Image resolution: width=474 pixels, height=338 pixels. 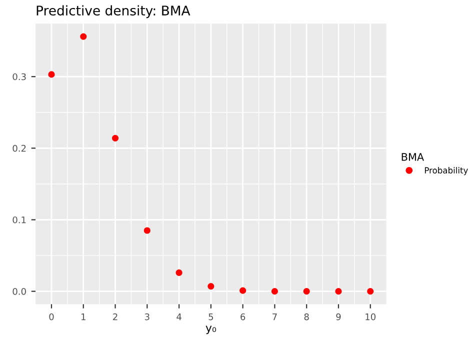 What do you see at coordinates (446, 171) in the screenshot?
I see `legend-label: Probability` at bounding box center [446, 171].